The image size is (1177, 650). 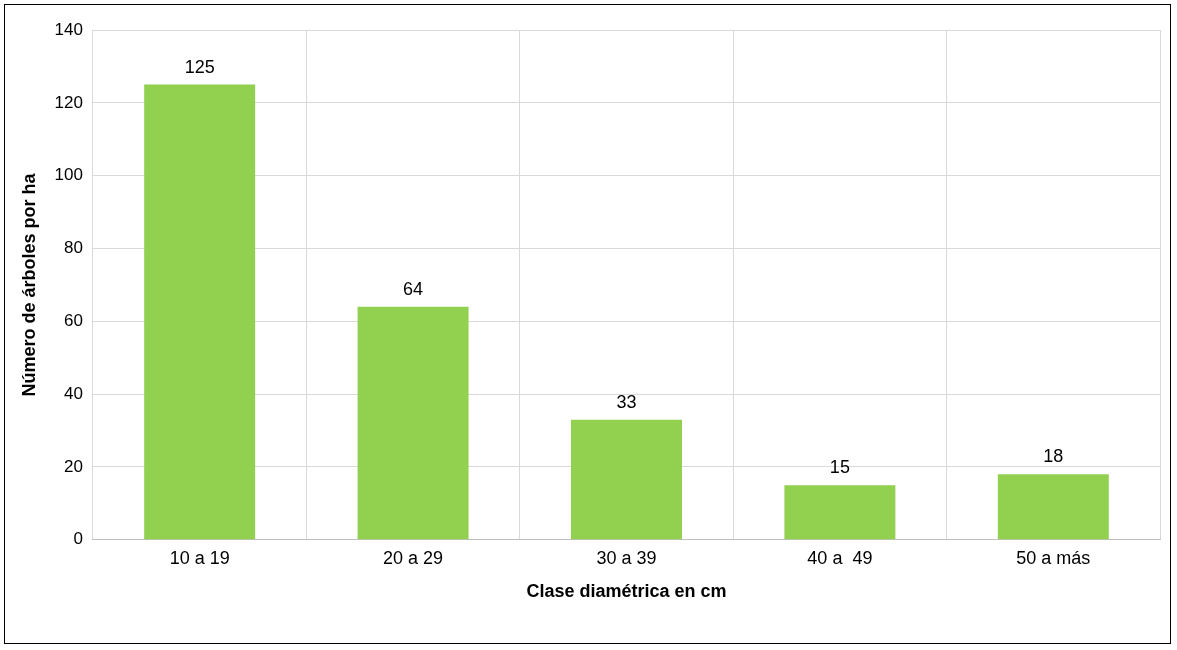 I want to click on x-tick-label: 40 a 49, so click(x=840, y=557).